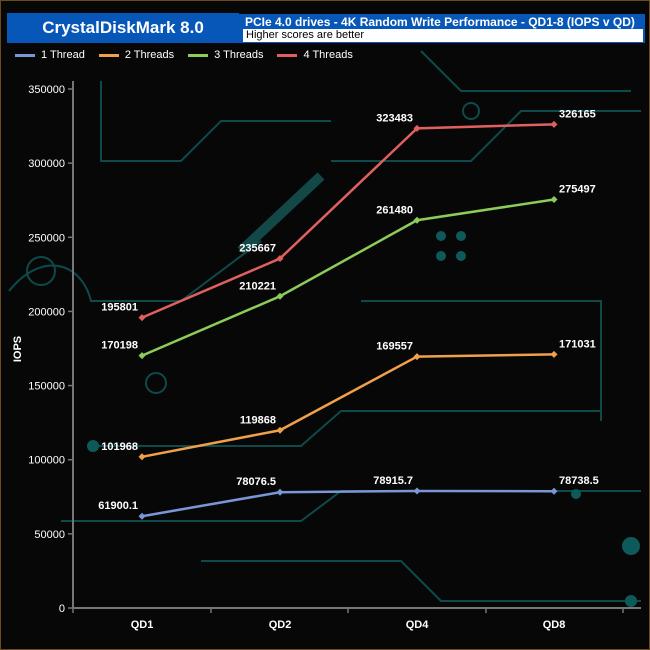 The height and width of the screenshot is (650, 650). I want to click on x-tick-label: QD8, so click(554, 625).